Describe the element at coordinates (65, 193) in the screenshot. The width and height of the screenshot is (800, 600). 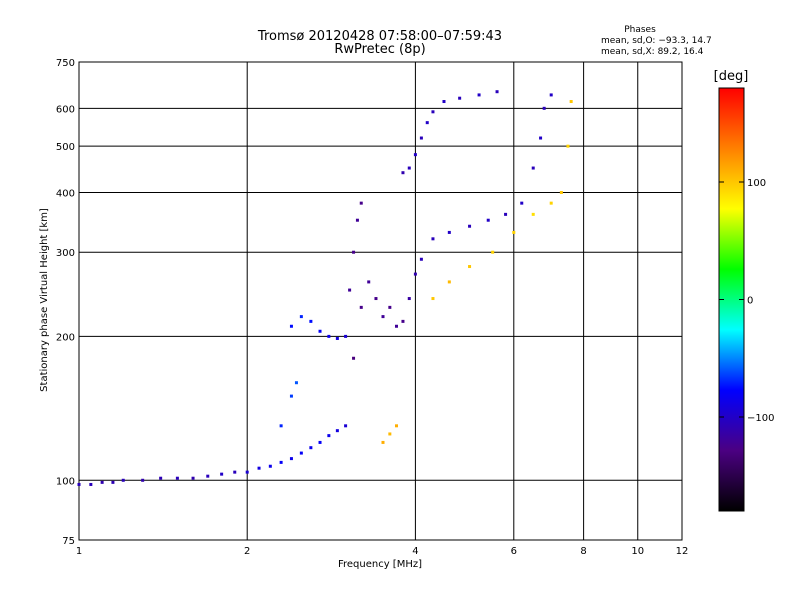
I see `y-tick-label: 400` at that location.